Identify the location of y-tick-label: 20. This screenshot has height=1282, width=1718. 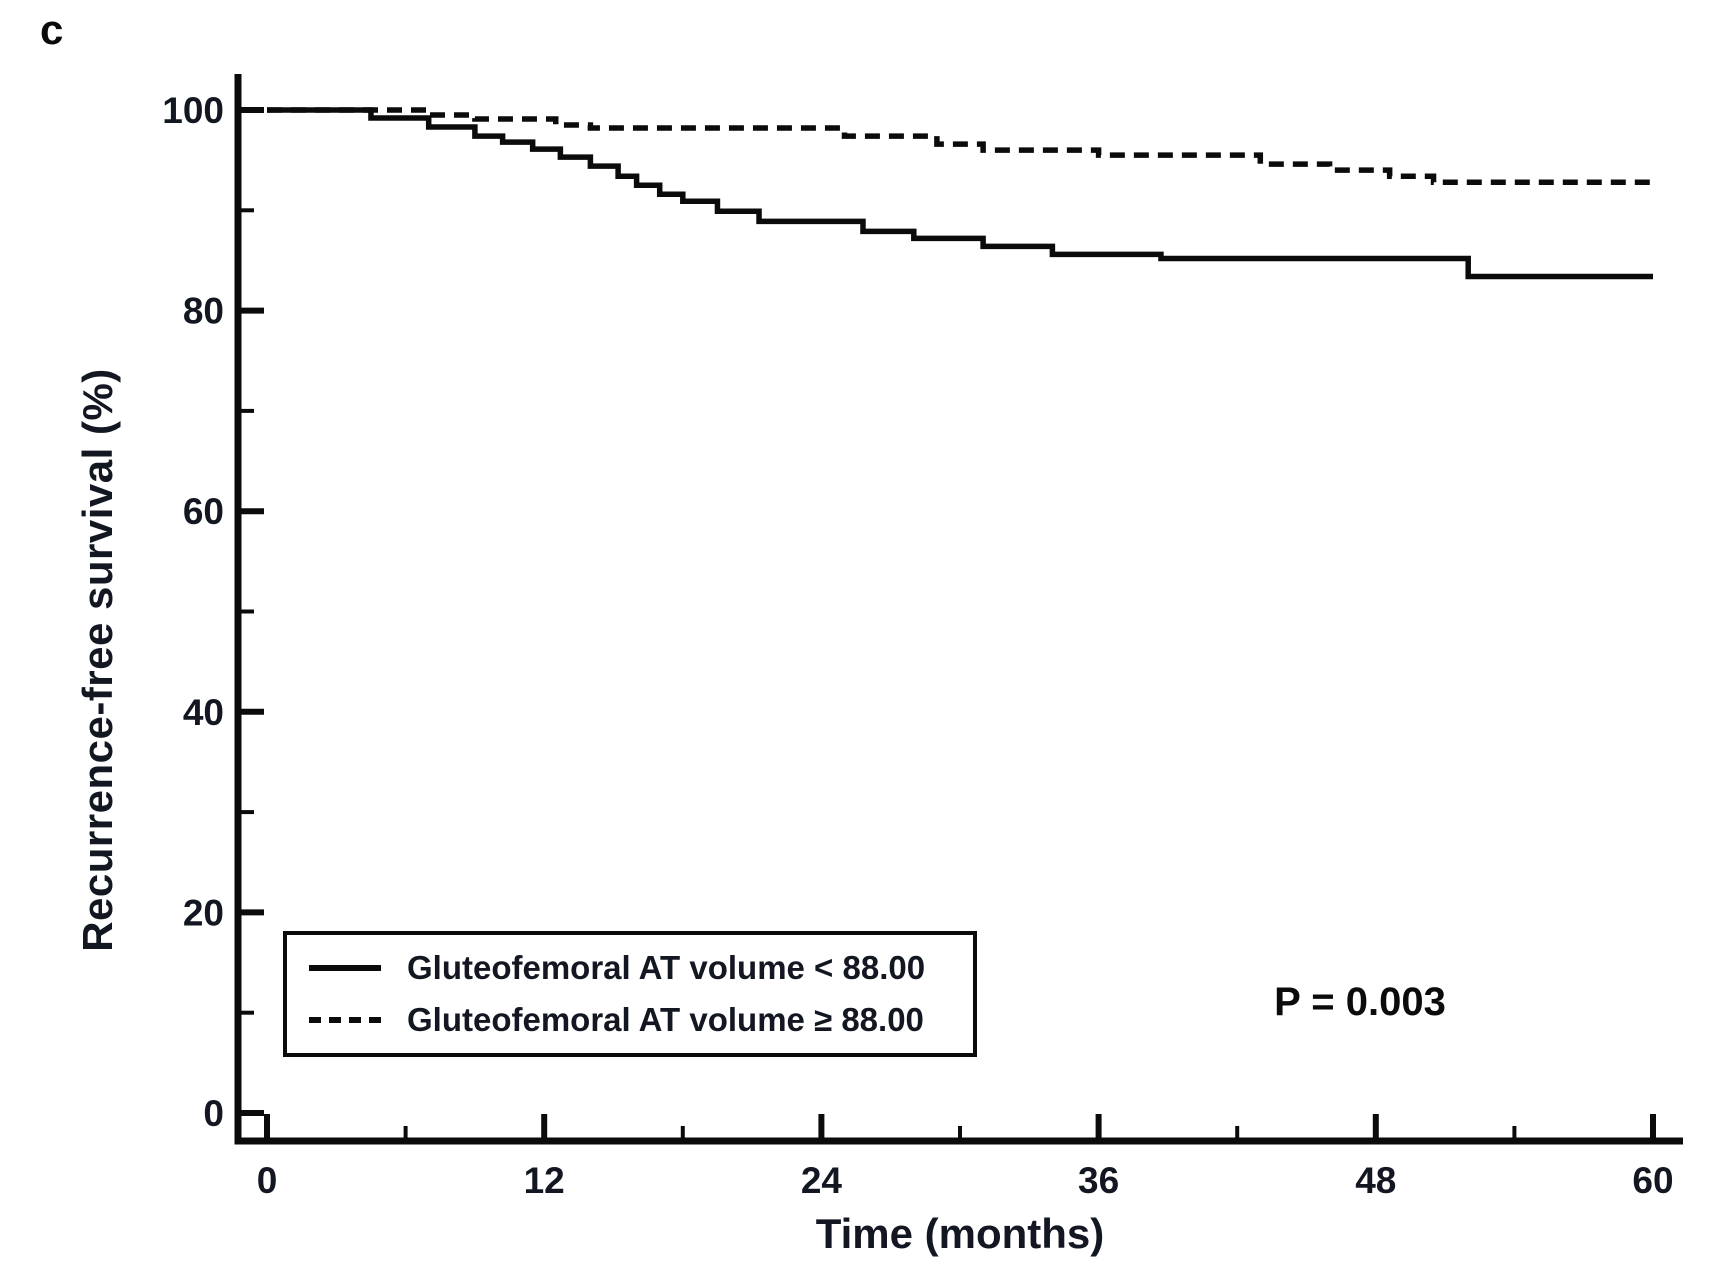
(203, 912).